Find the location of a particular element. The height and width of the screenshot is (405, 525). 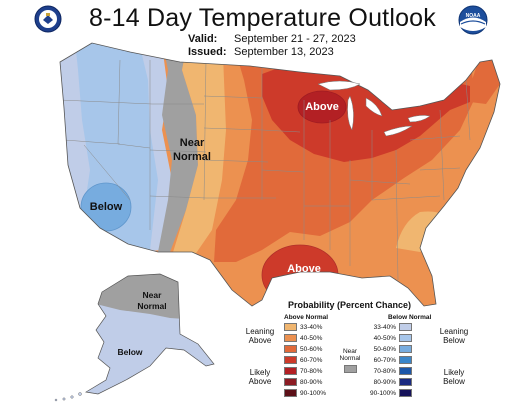

great-lakes is located at coordinates (374, 108).